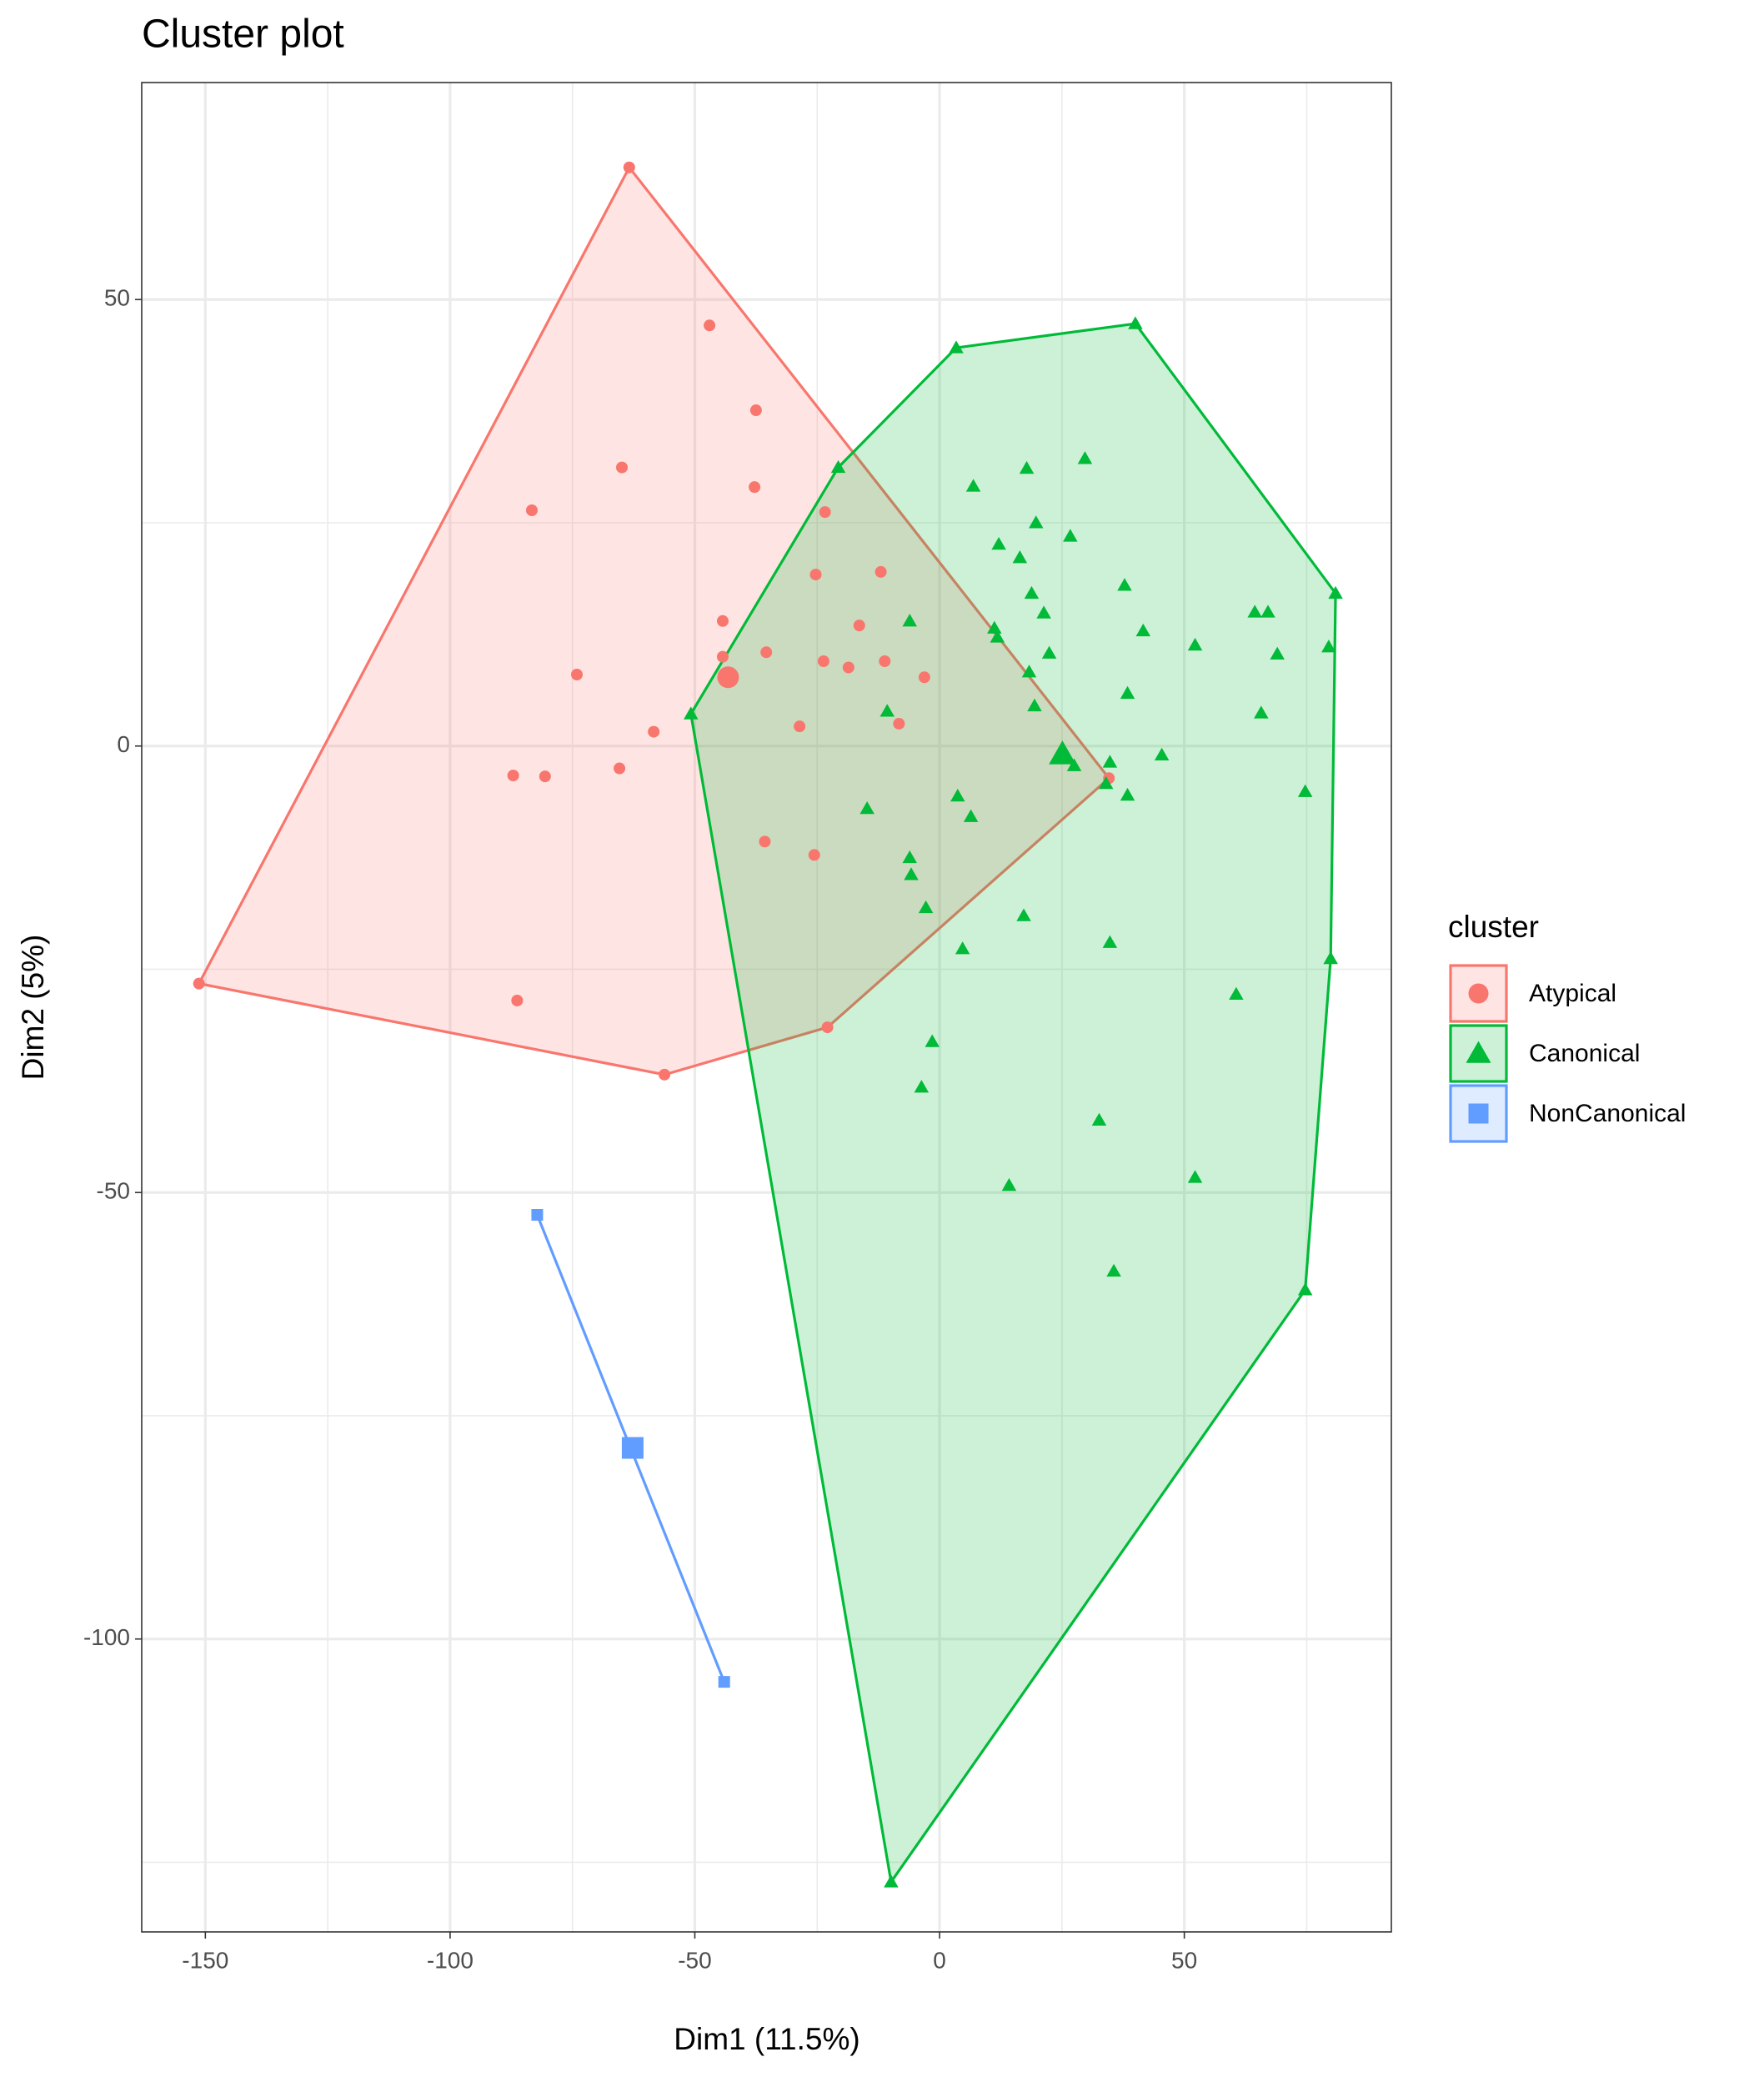  What do you see at coordinates (243, 35) in the screenshot?
I see `chart-title: Cluster plot` at bounding box center [243, 35].